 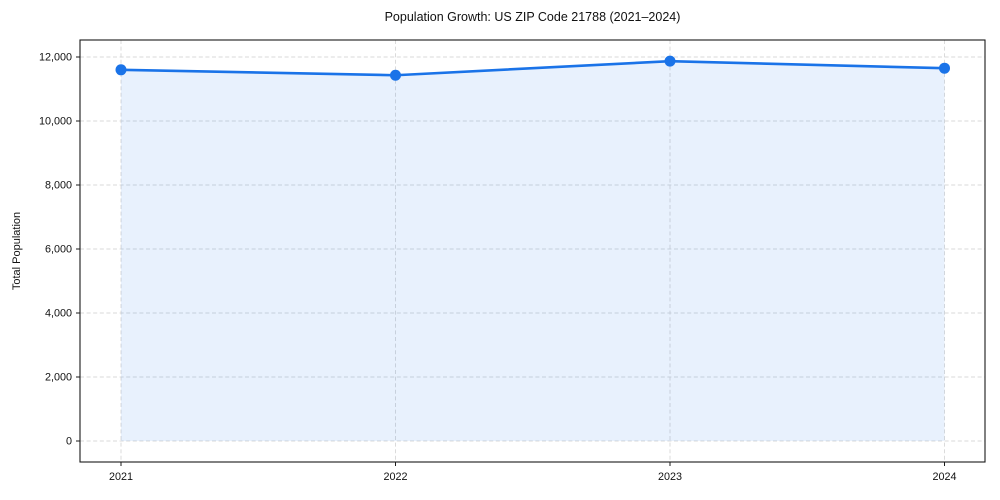 What do you see at coordinates (670, 477) in the screenshot?
I see `x-tick-label: 2023` at bounding box center [670, 477].